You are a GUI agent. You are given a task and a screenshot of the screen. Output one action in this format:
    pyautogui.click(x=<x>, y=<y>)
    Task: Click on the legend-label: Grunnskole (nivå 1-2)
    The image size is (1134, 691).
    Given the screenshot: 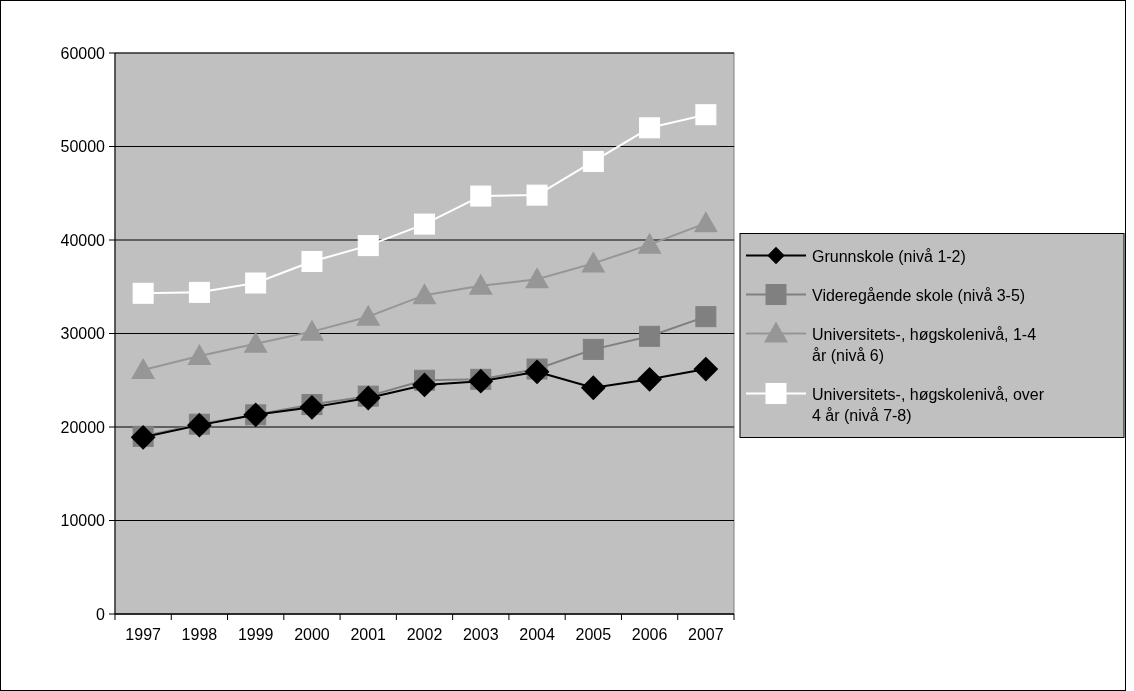 What is the action you would take?
    pyautogui.click(x=889, y=257)
    